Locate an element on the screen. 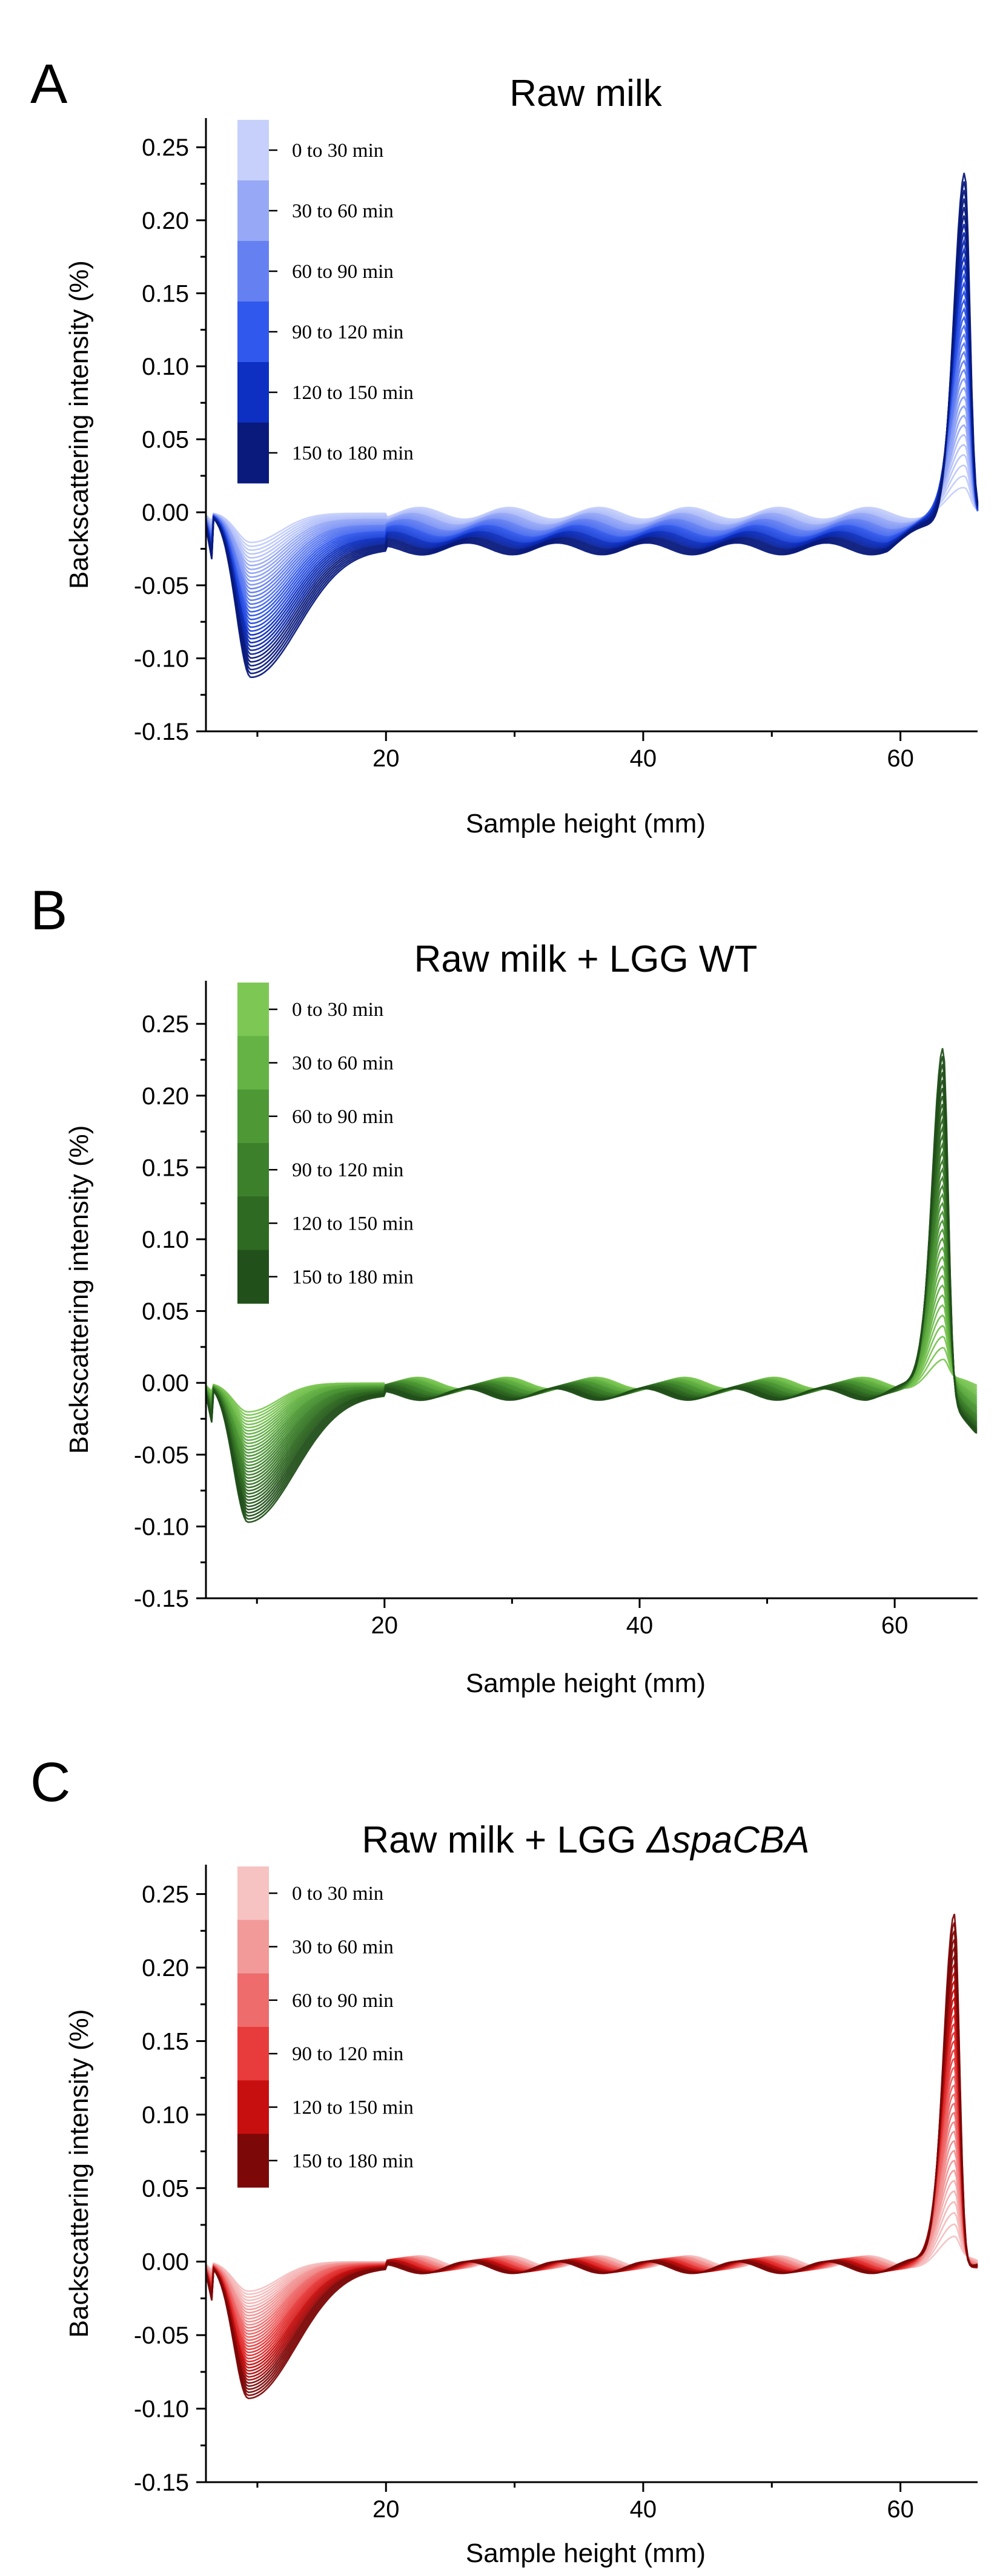 This screenshot has height=2576, width=1000. chart-title-part: ΔspaCBA is located at coordinates (728, 1840).